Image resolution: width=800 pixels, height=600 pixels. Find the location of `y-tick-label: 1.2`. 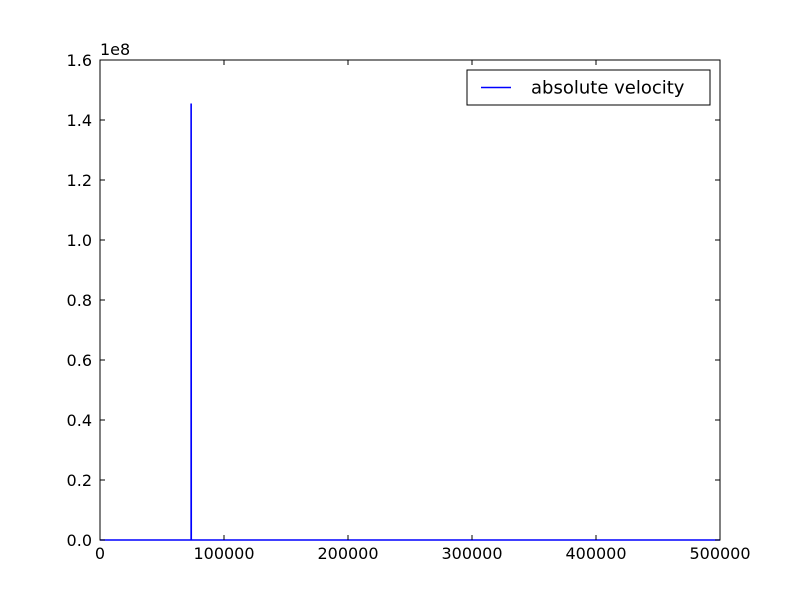

y-tick-label: 1.2 is located at coordinates (79, 180).